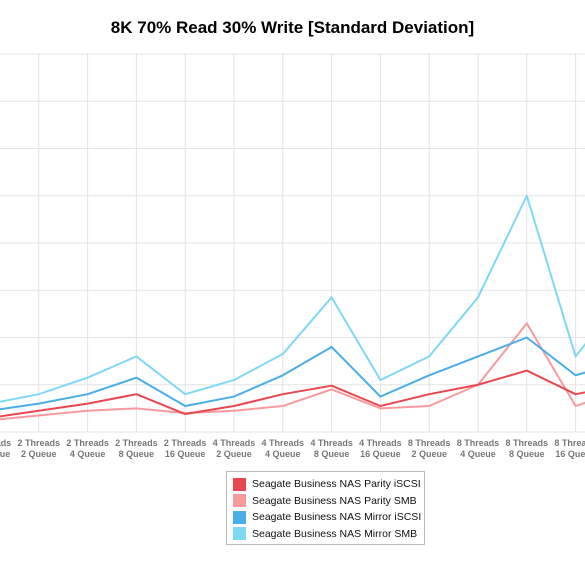  I want to click on legend-item: Seagate Business NAS Mirror iSCSI, so click(327, 517).